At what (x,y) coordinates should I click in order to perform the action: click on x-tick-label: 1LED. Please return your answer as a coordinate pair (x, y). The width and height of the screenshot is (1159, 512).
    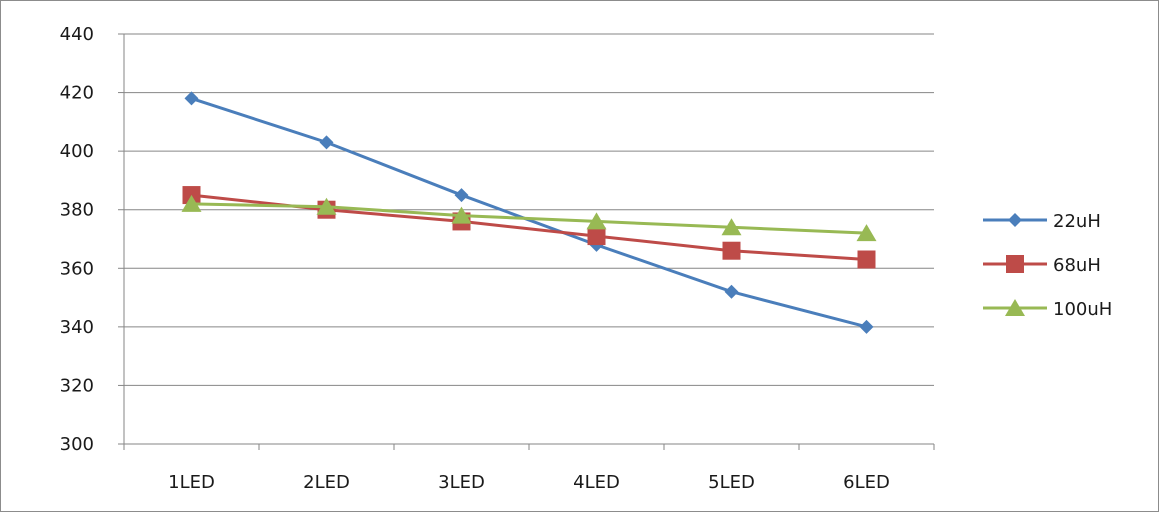
    Looking at the image, I should click on (191, 482).